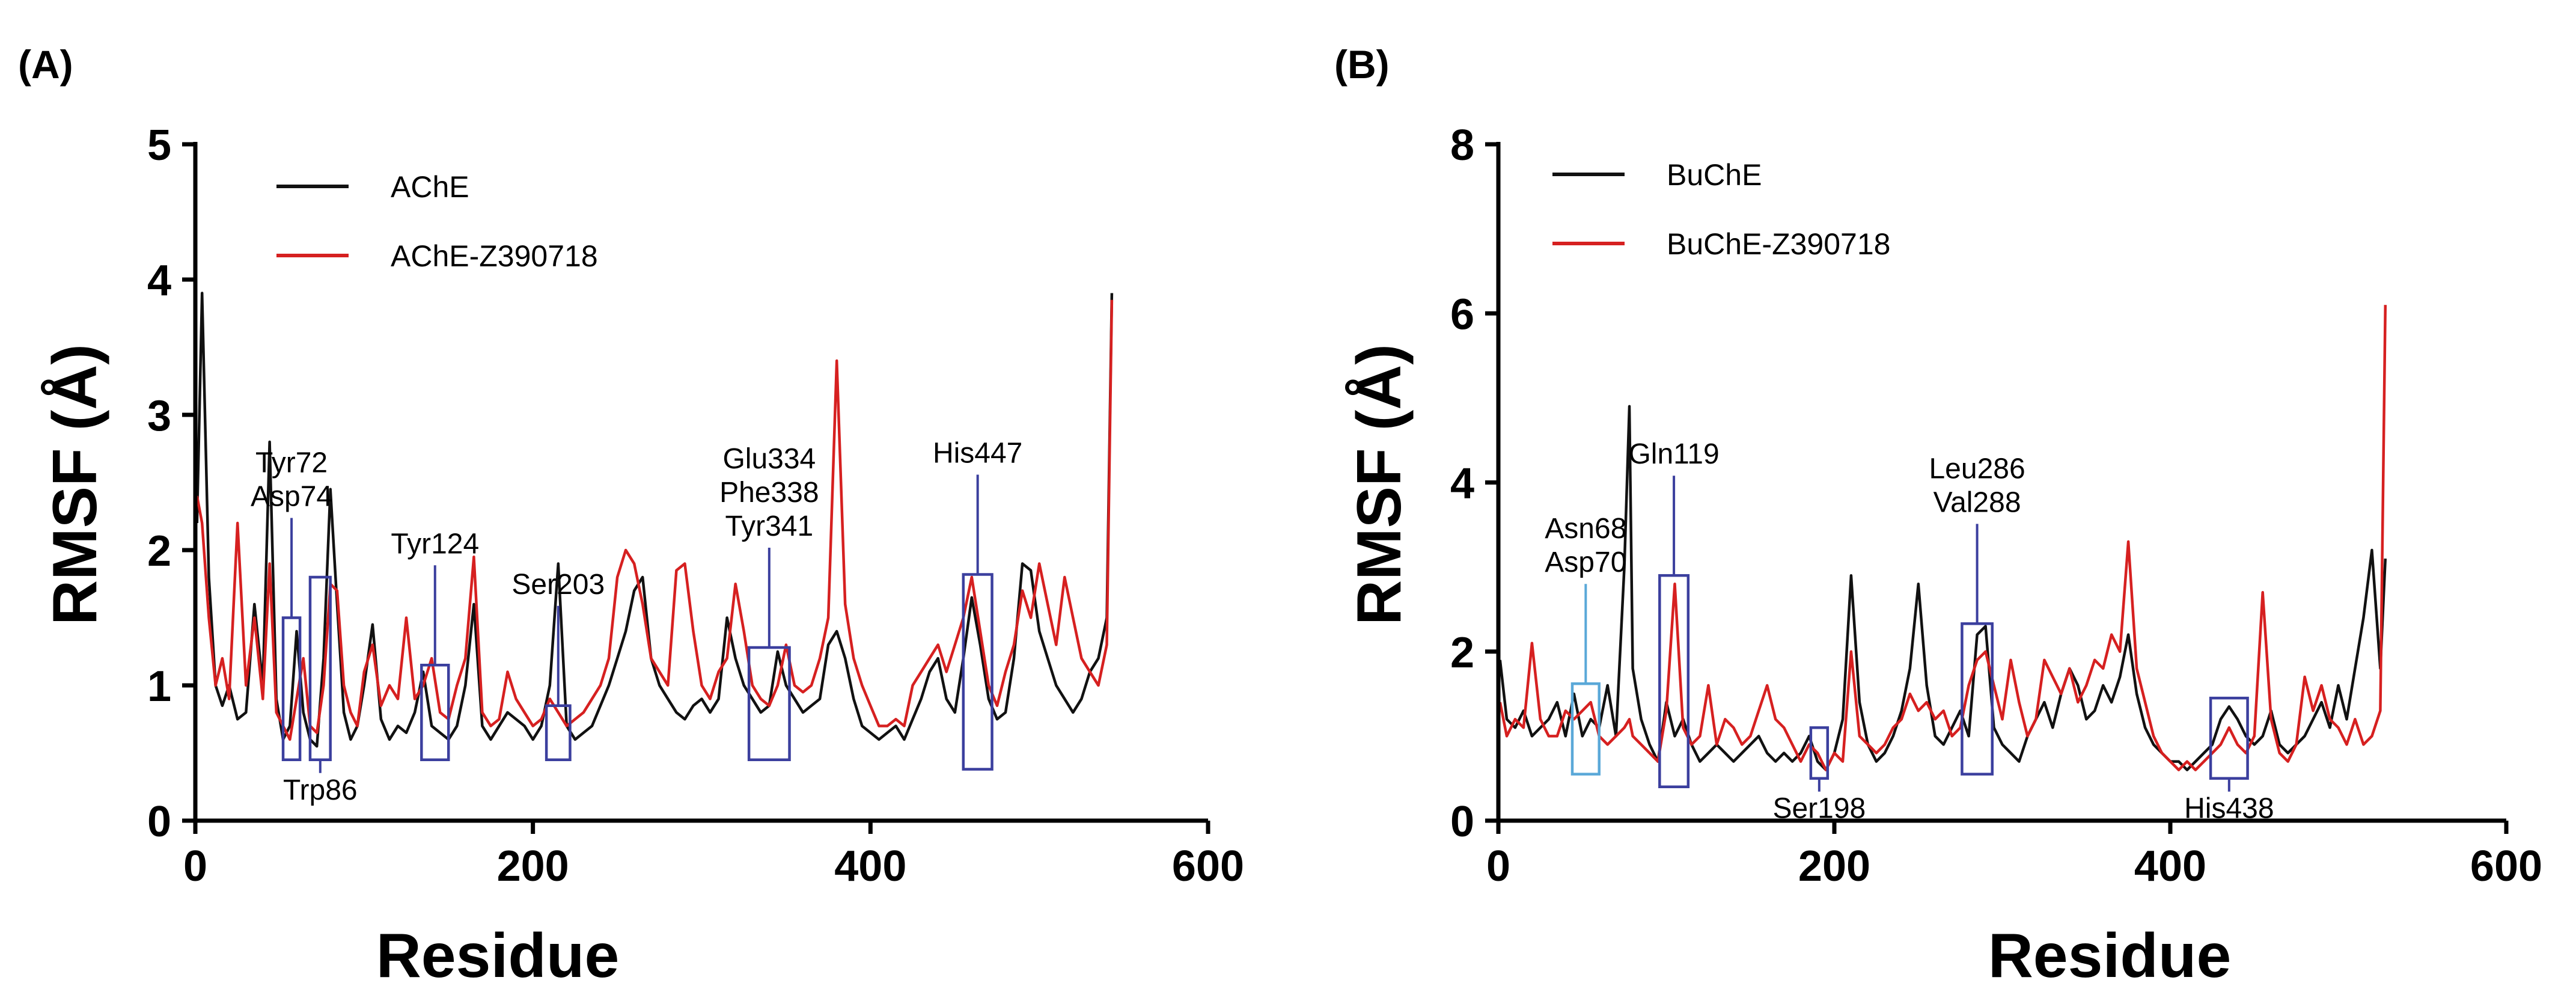 This screenshot has width=2576, height=992. What do you see at coordinates (1778, 244) in the screenshot?
I see `panel-b-legend-label-1: BuChE-Z390718` at bounding box center [1778, 244].